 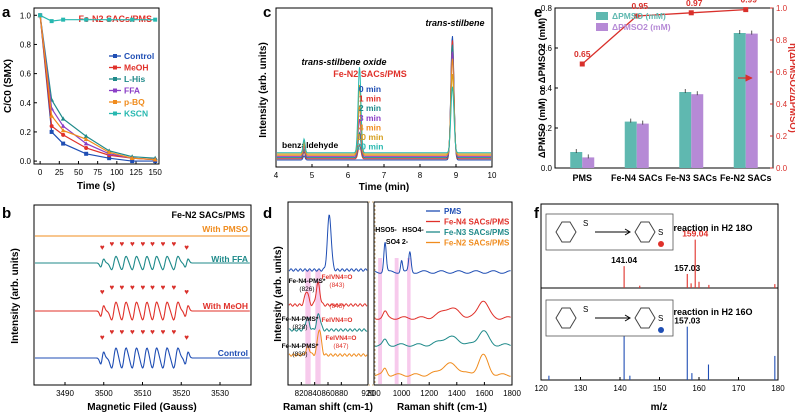 I want to click on panel-b-title: Fe-N2 SACs/PMS, so click(x=208, y=215).